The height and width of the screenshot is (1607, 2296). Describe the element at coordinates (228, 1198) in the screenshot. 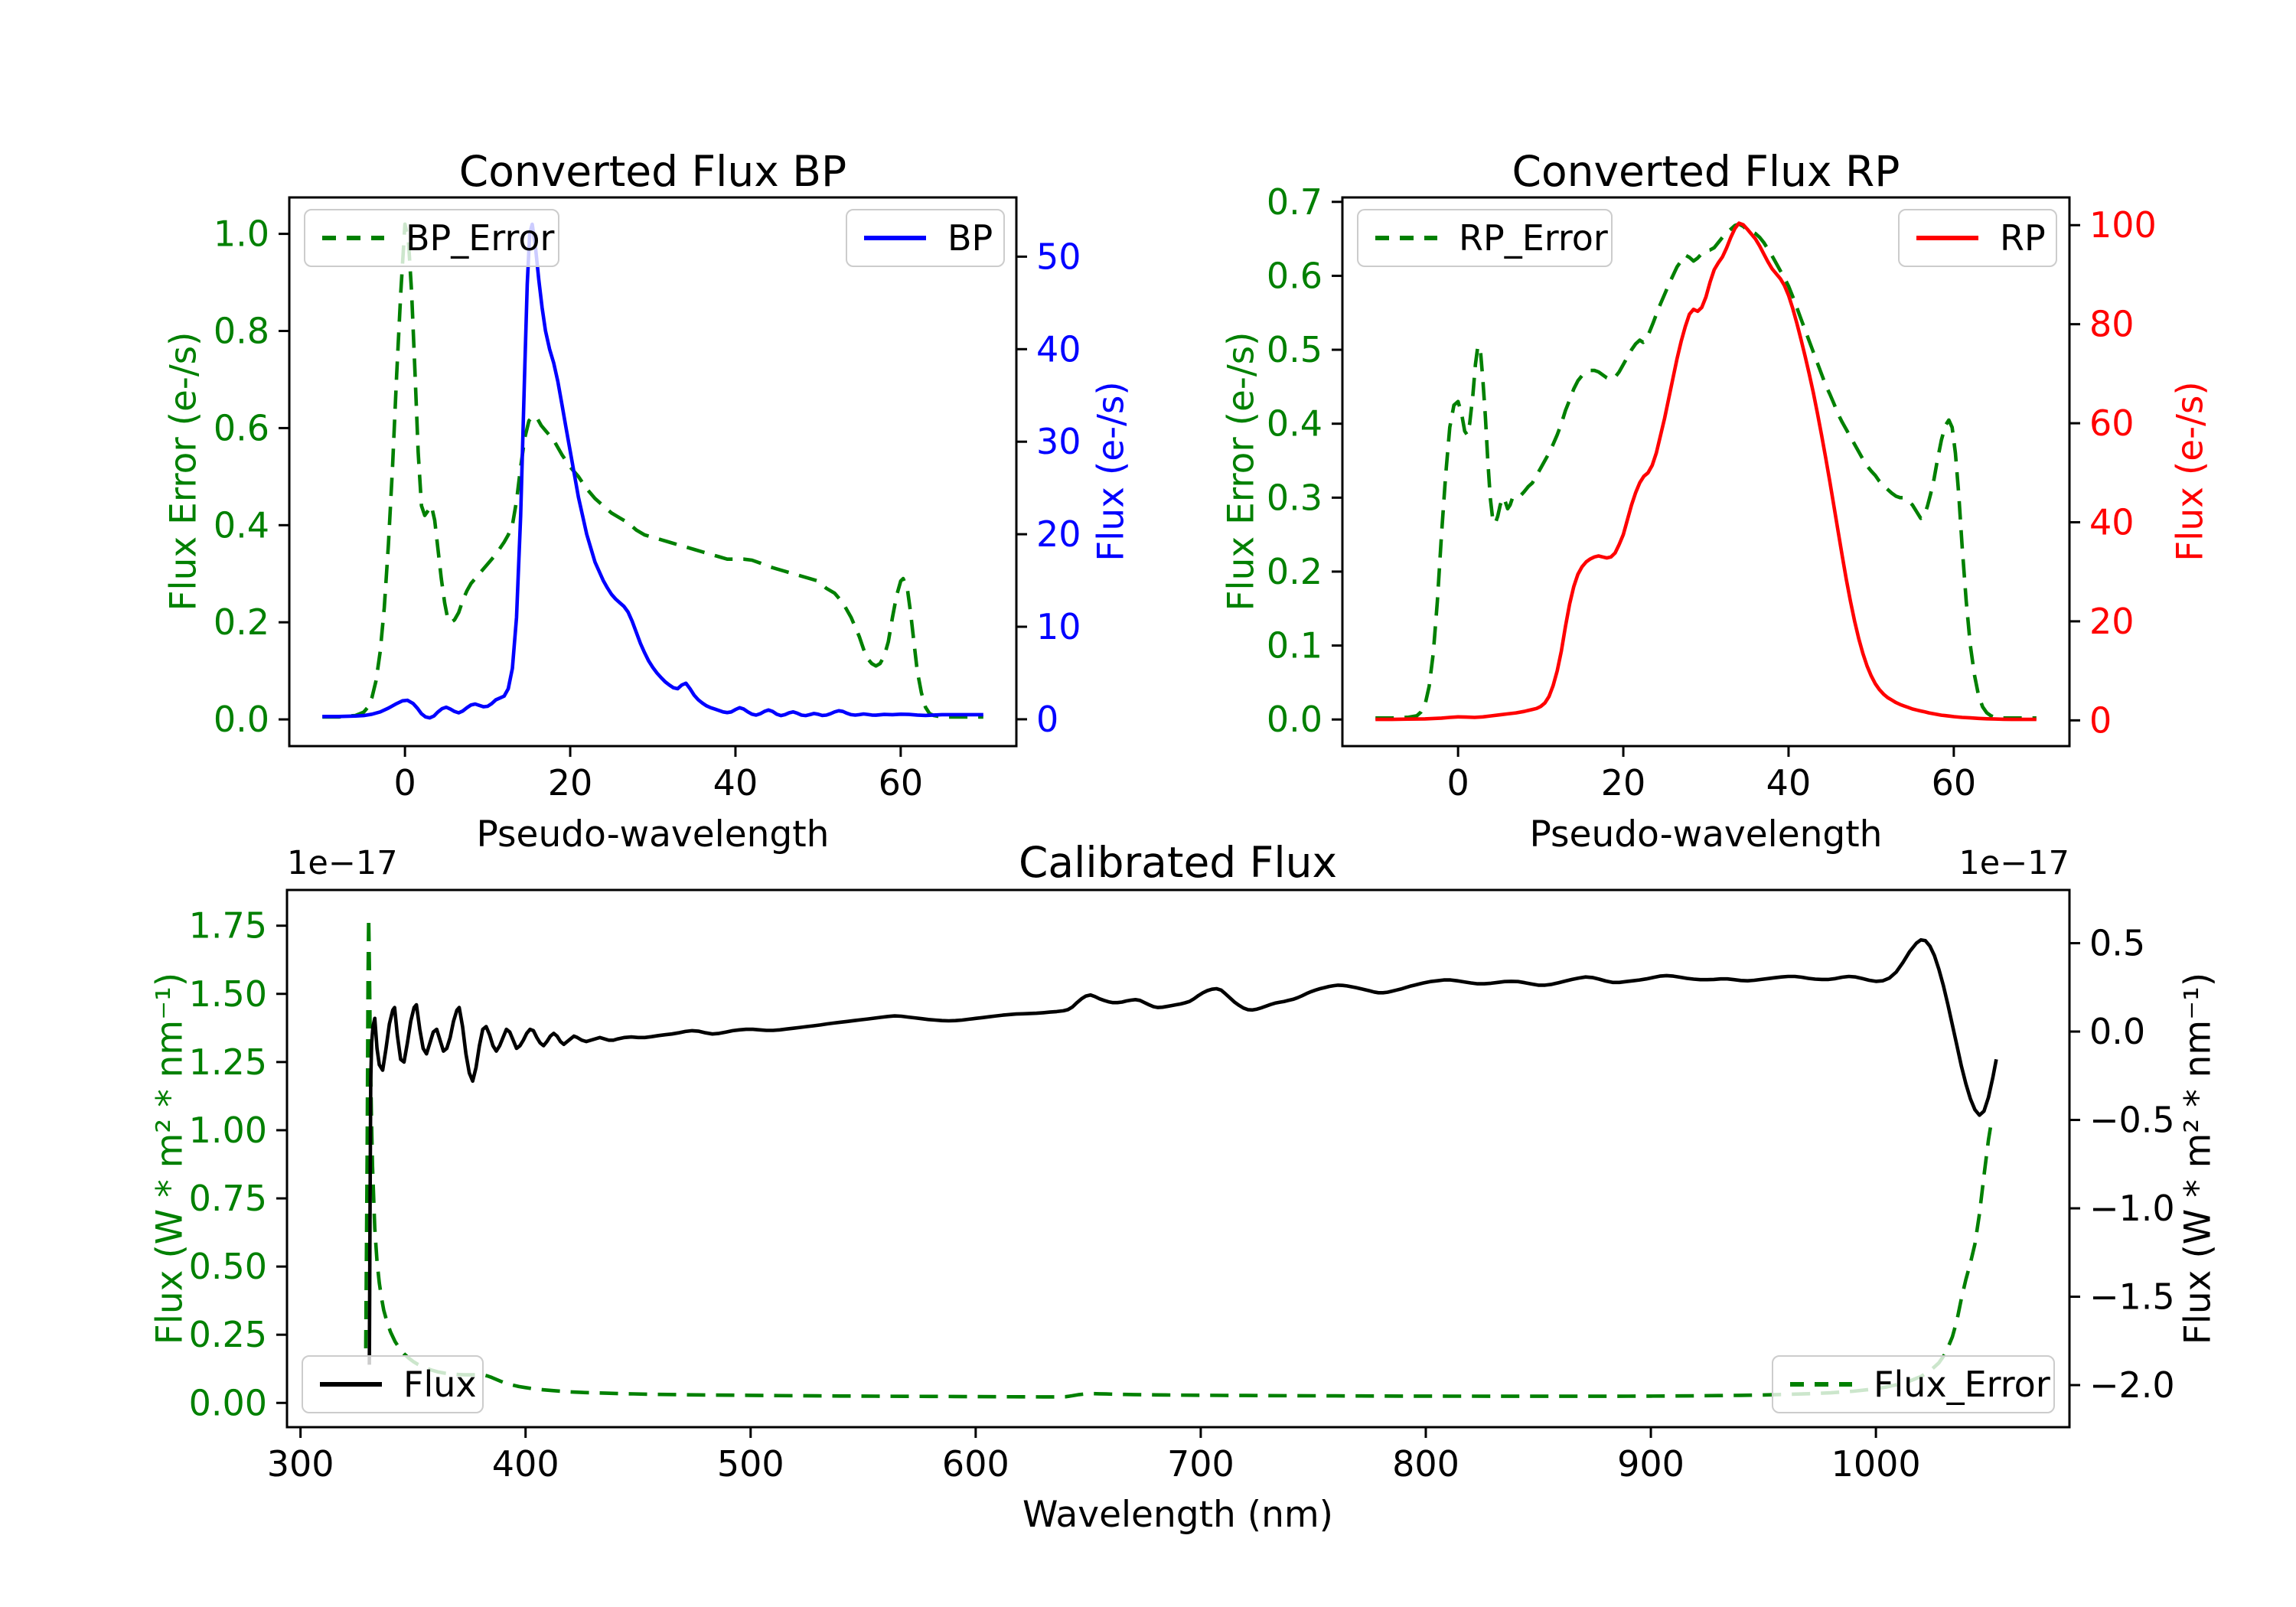

I see `calibrated-flux-y-left-tick-label: 0.75` at that location.